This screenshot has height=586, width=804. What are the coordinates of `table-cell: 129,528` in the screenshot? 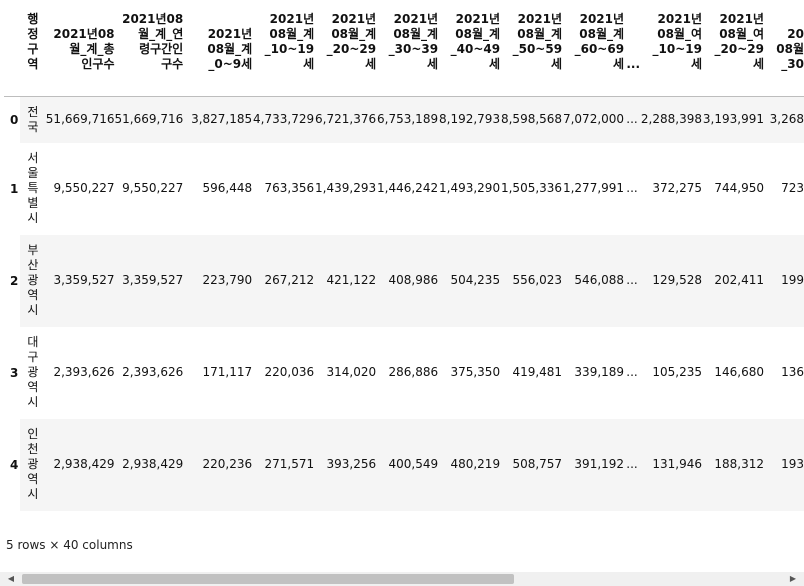 It's located at (671, 280).